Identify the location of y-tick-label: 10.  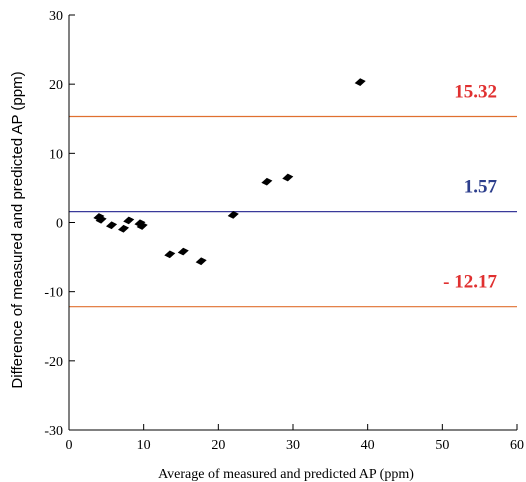
(56, 154).